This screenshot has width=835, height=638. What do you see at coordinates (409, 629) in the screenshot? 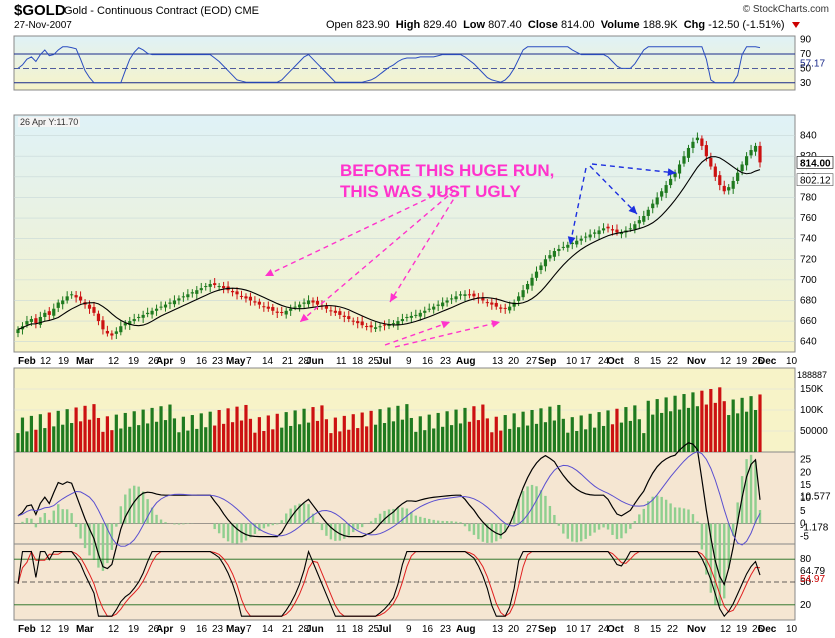
I see `bottom-x-axis-tick: 9` at bounding box center [409, 629].